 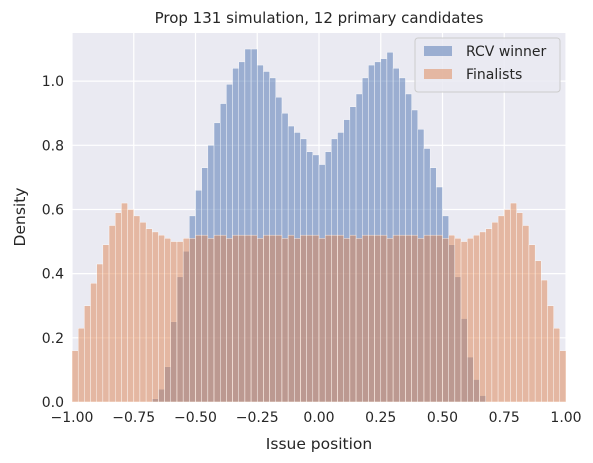 I want to click on x-tick-label: 0.25, so click(x=380, y=418).